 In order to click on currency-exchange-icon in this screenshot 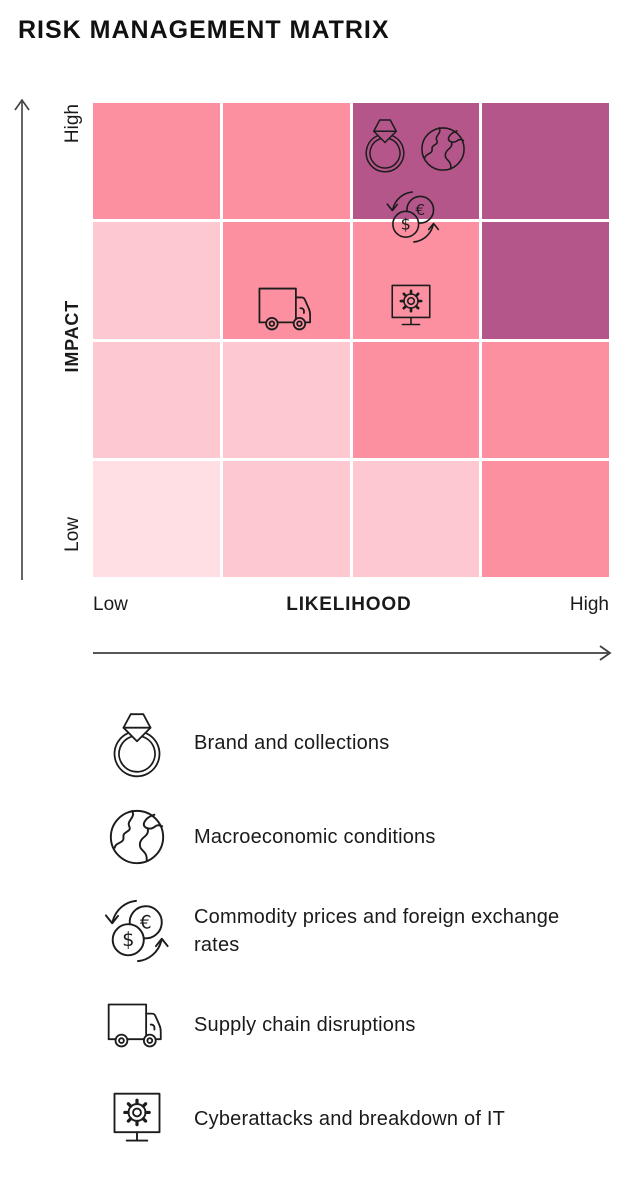, I will do `click(137, 931)`.